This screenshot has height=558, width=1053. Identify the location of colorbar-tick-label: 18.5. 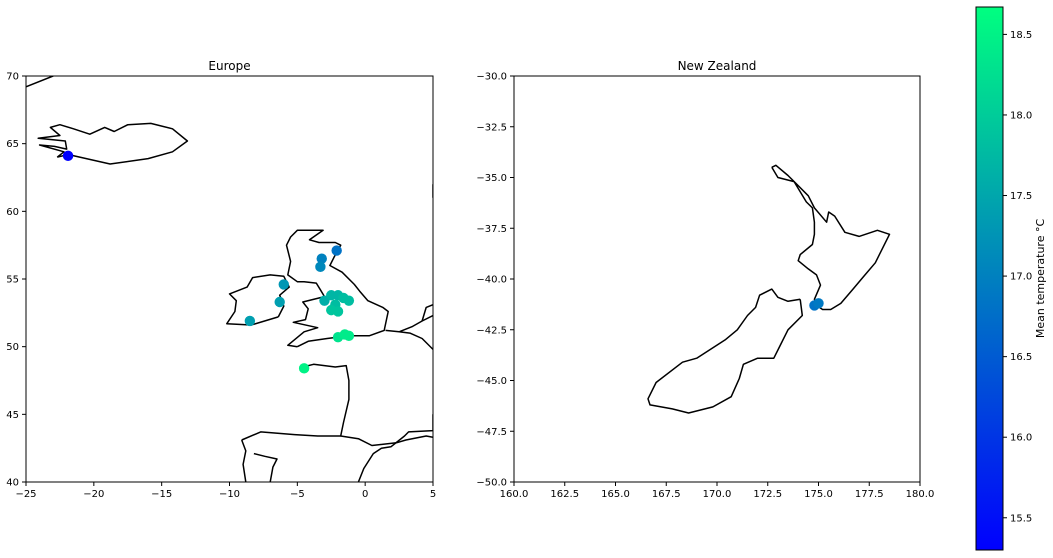
(1021, 35).